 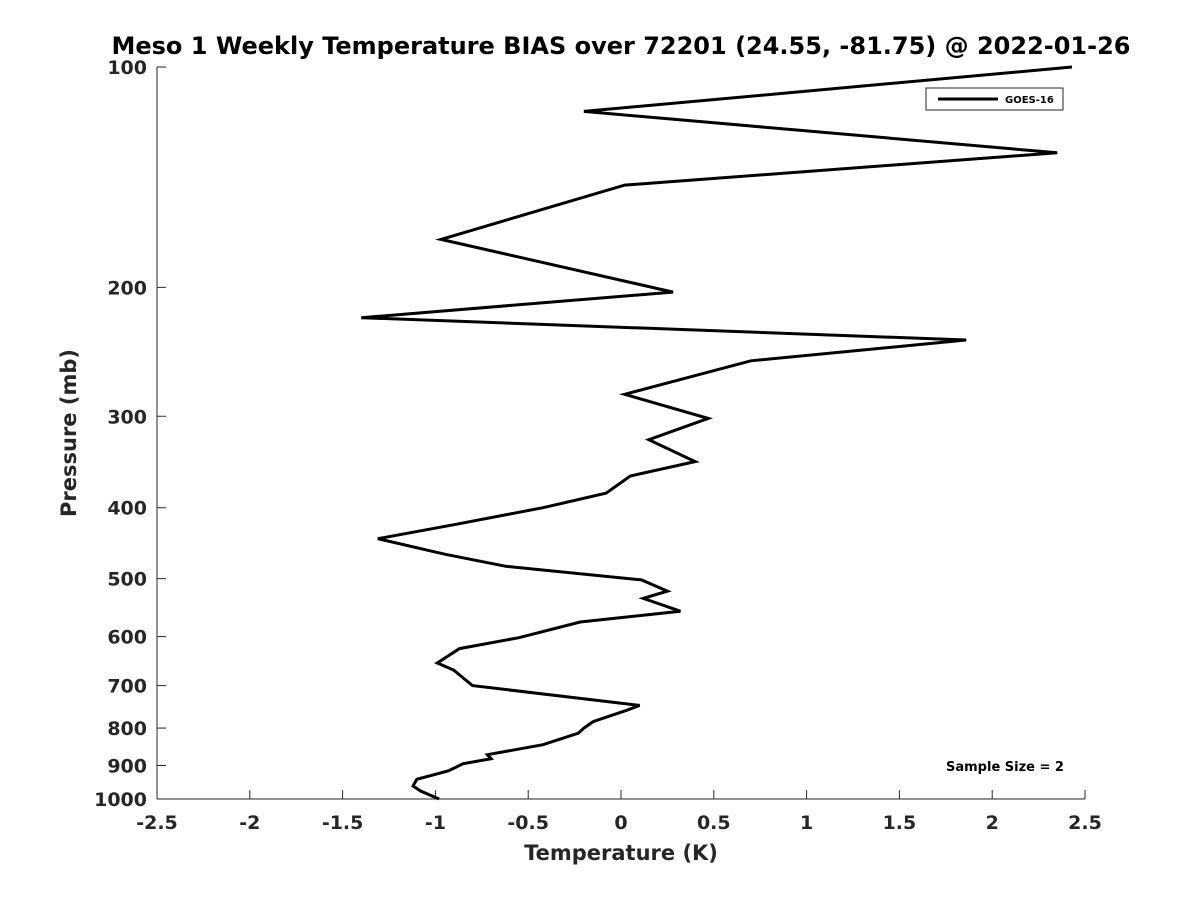 What do you see at coordinates (69, 433) in the screenshot?
I see `y-axis-label: Pressure (mb)` at bounding box center [69, 433].